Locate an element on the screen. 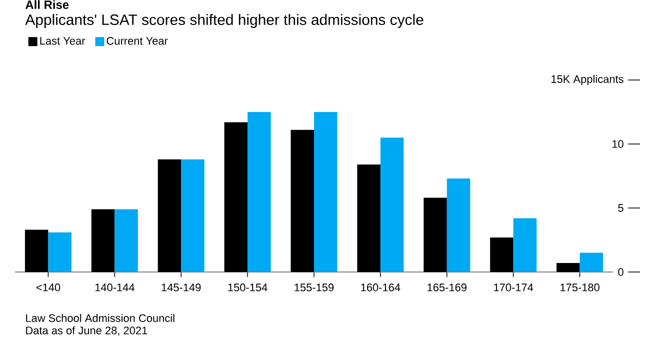 The image size is (648, 345). chart-subtitle: Applicants' LSAT scores shifted higher this admissions cycle is located at coordinates (224, 21).